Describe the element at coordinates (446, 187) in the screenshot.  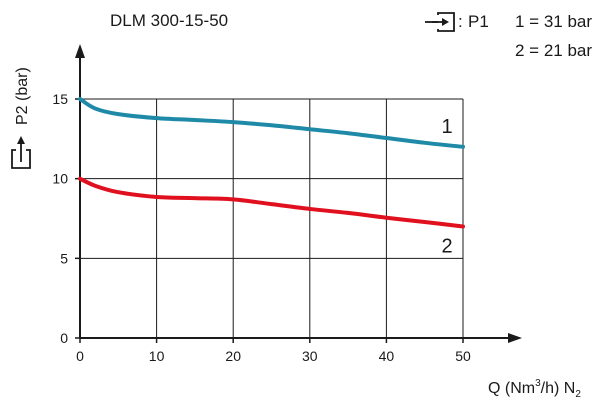
I see `series-labels: 12` at that location.